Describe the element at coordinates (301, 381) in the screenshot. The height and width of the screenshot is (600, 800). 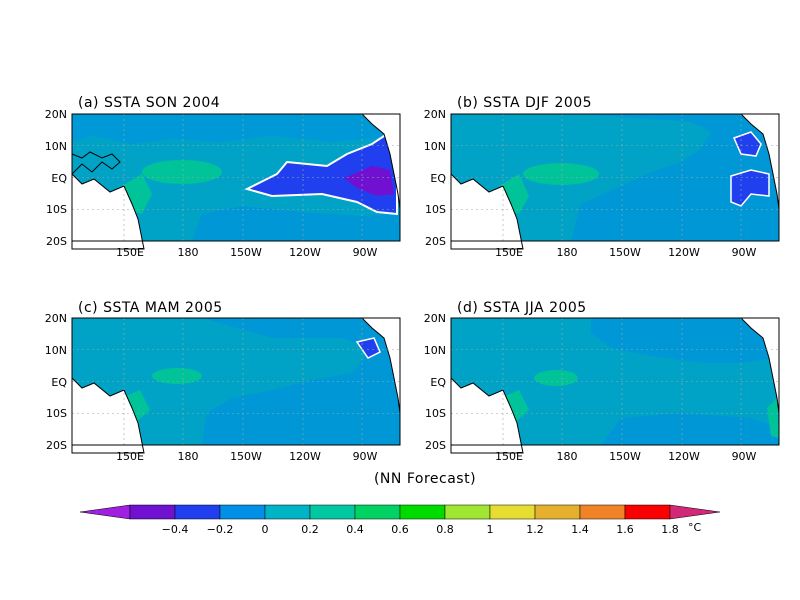
I see `panel-c-band-blue` at that location.